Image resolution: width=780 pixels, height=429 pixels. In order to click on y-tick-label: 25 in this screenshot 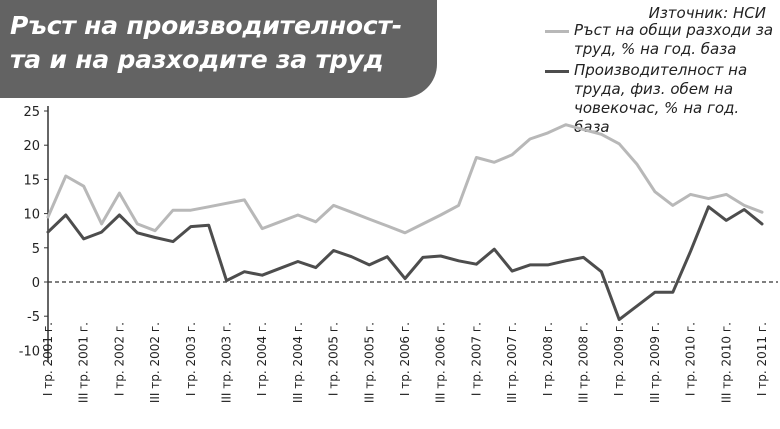, I will do `click(31, 112)`.